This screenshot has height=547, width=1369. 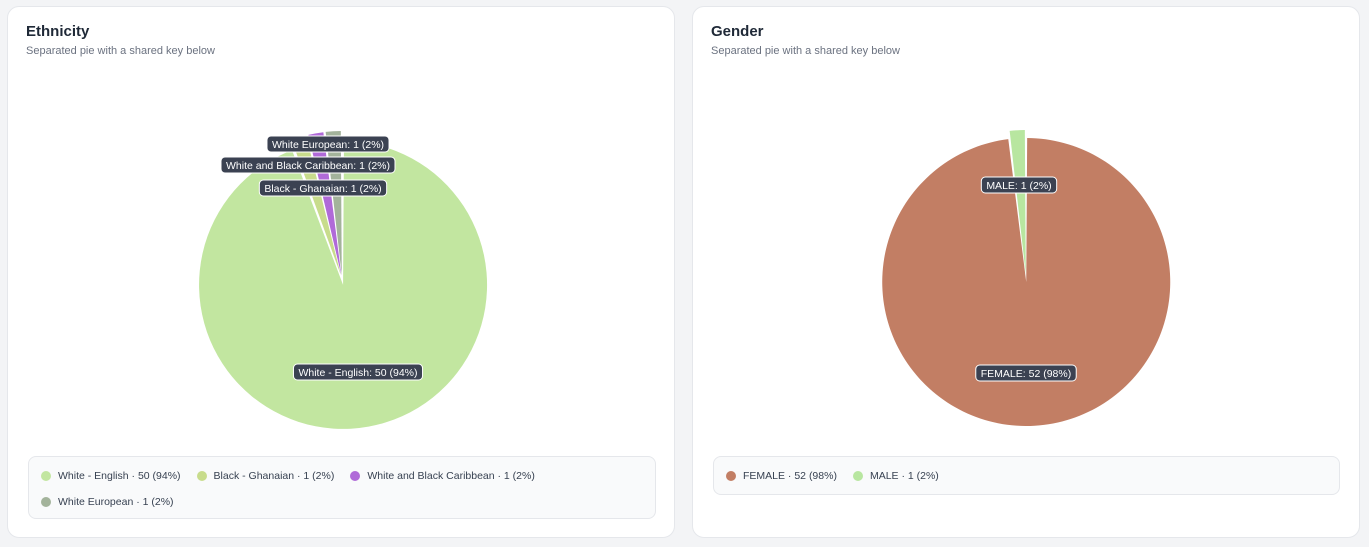 I want to click on svg-text: FEMALE: 52 (98%), so click(x=1026, y=374).